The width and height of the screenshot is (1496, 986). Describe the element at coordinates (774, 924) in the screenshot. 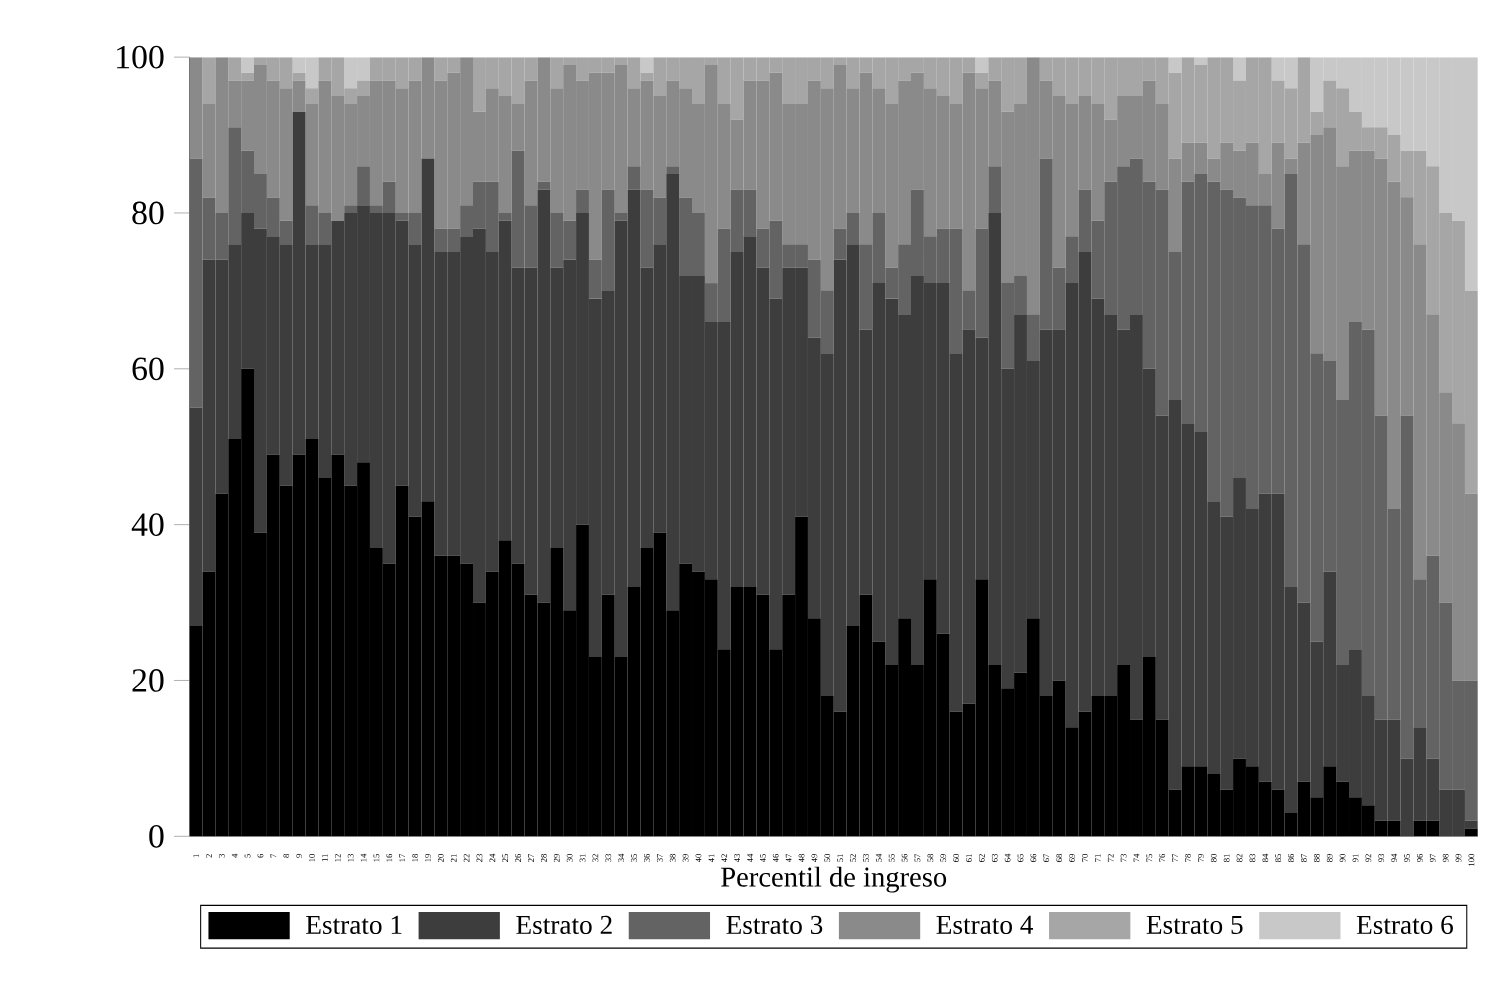

I see `legend-label: Estrato 3` at that location.